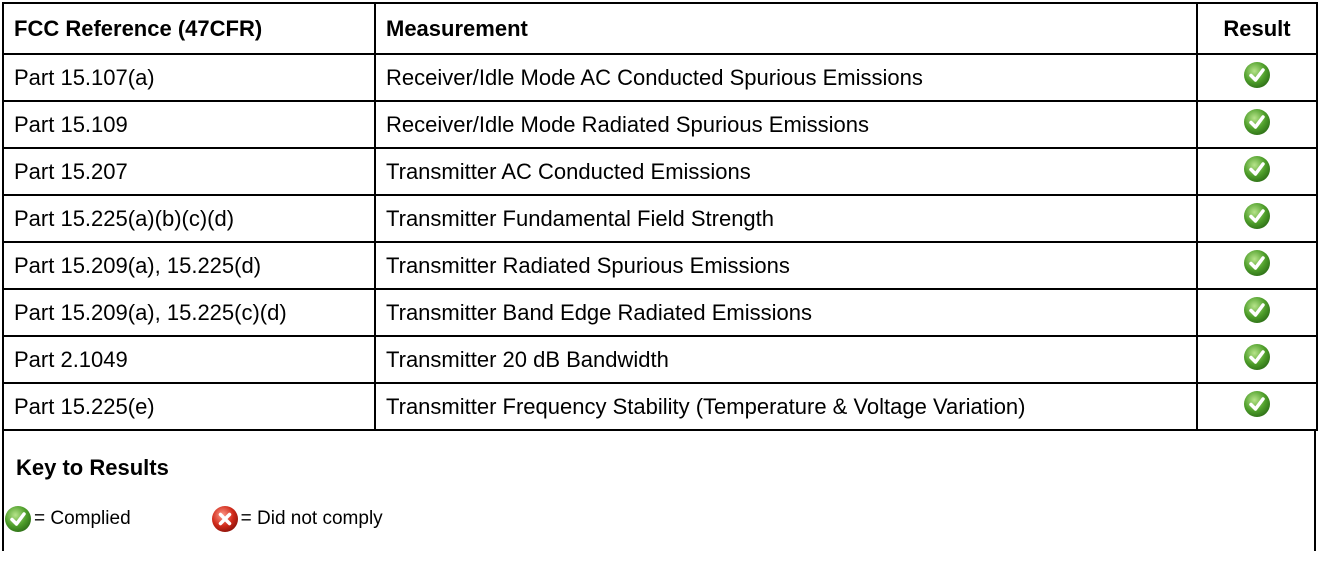 Image resolution: width=1321 pixels, height=565 pixels. What do you see at coordinates (1257, 28) in the screenshot?
I see `column-header: Result` at bounding box center [1257, 28].